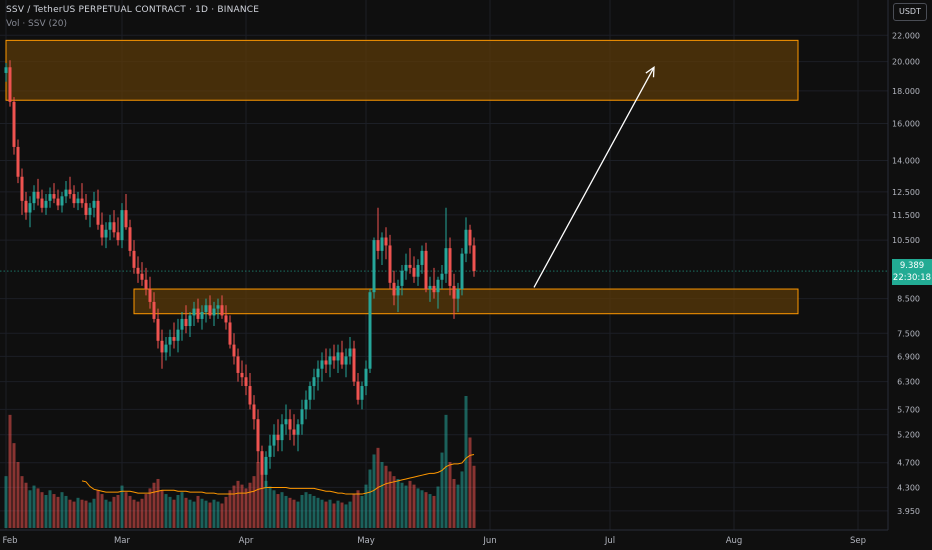 Image resolution: width=932 pixels, height=550 pixels. Describe the element at coordinates (906, 123) in the screenshot. I see `price-tick-label: 16.000` at that location.